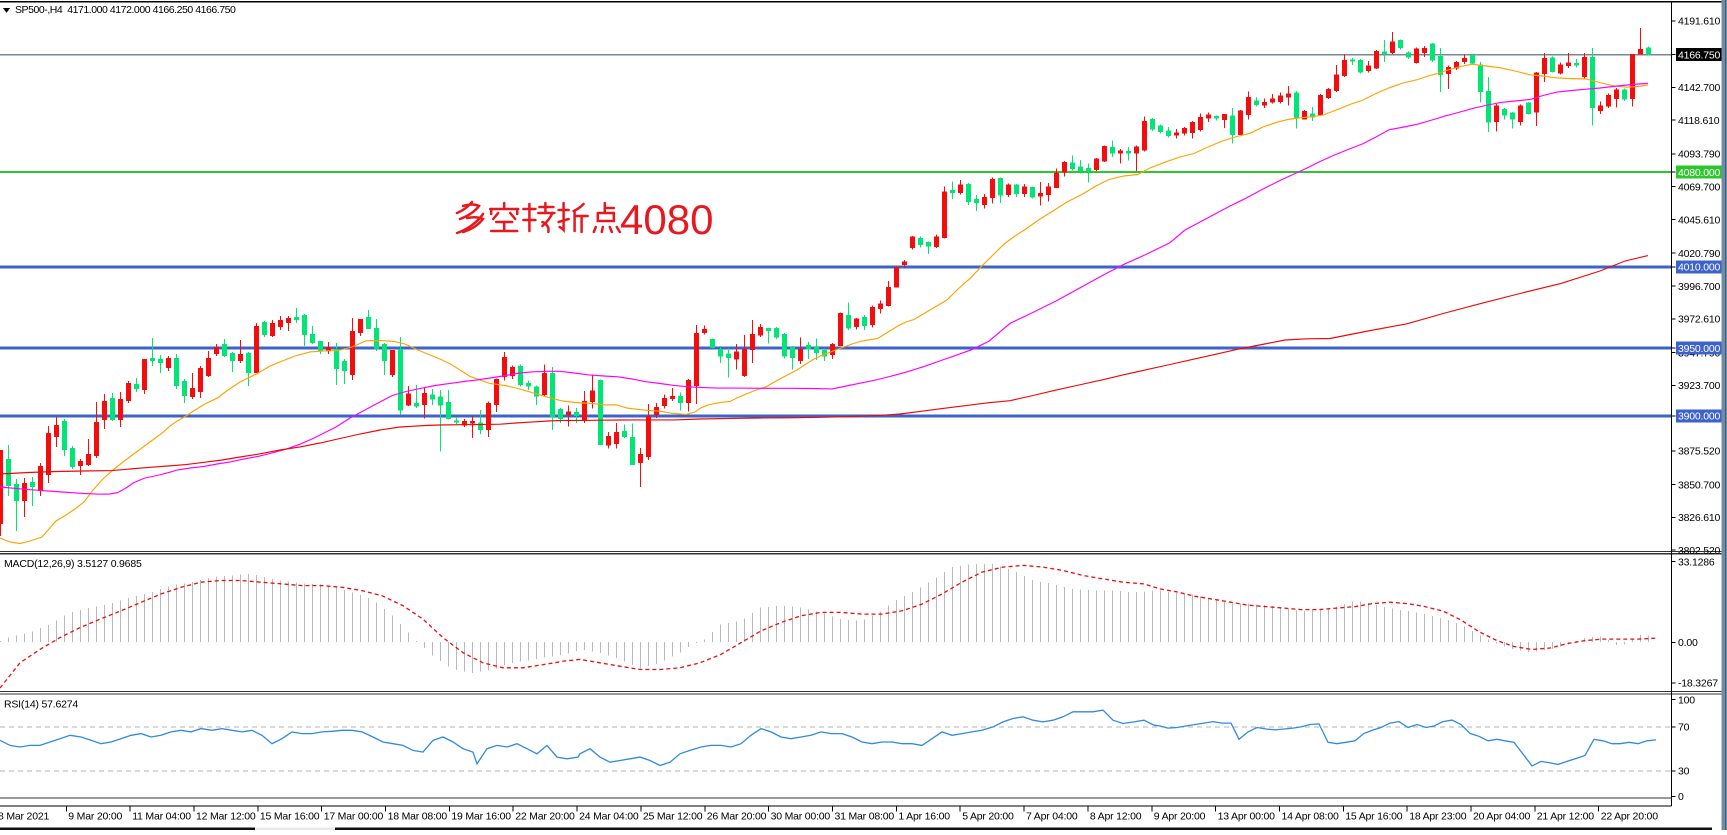 This screenshot has height=835, width=1727. I want to click on svg-text: 4142.700, so click(1699, 88).